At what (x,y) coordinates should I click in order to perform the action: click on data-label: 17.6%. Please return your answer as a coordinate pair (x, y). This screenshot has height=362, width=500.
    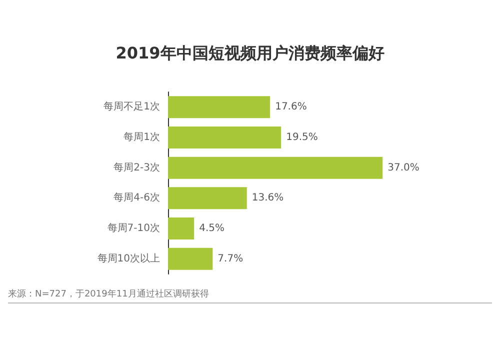
    Looking at the image, I should click on (291, 107).